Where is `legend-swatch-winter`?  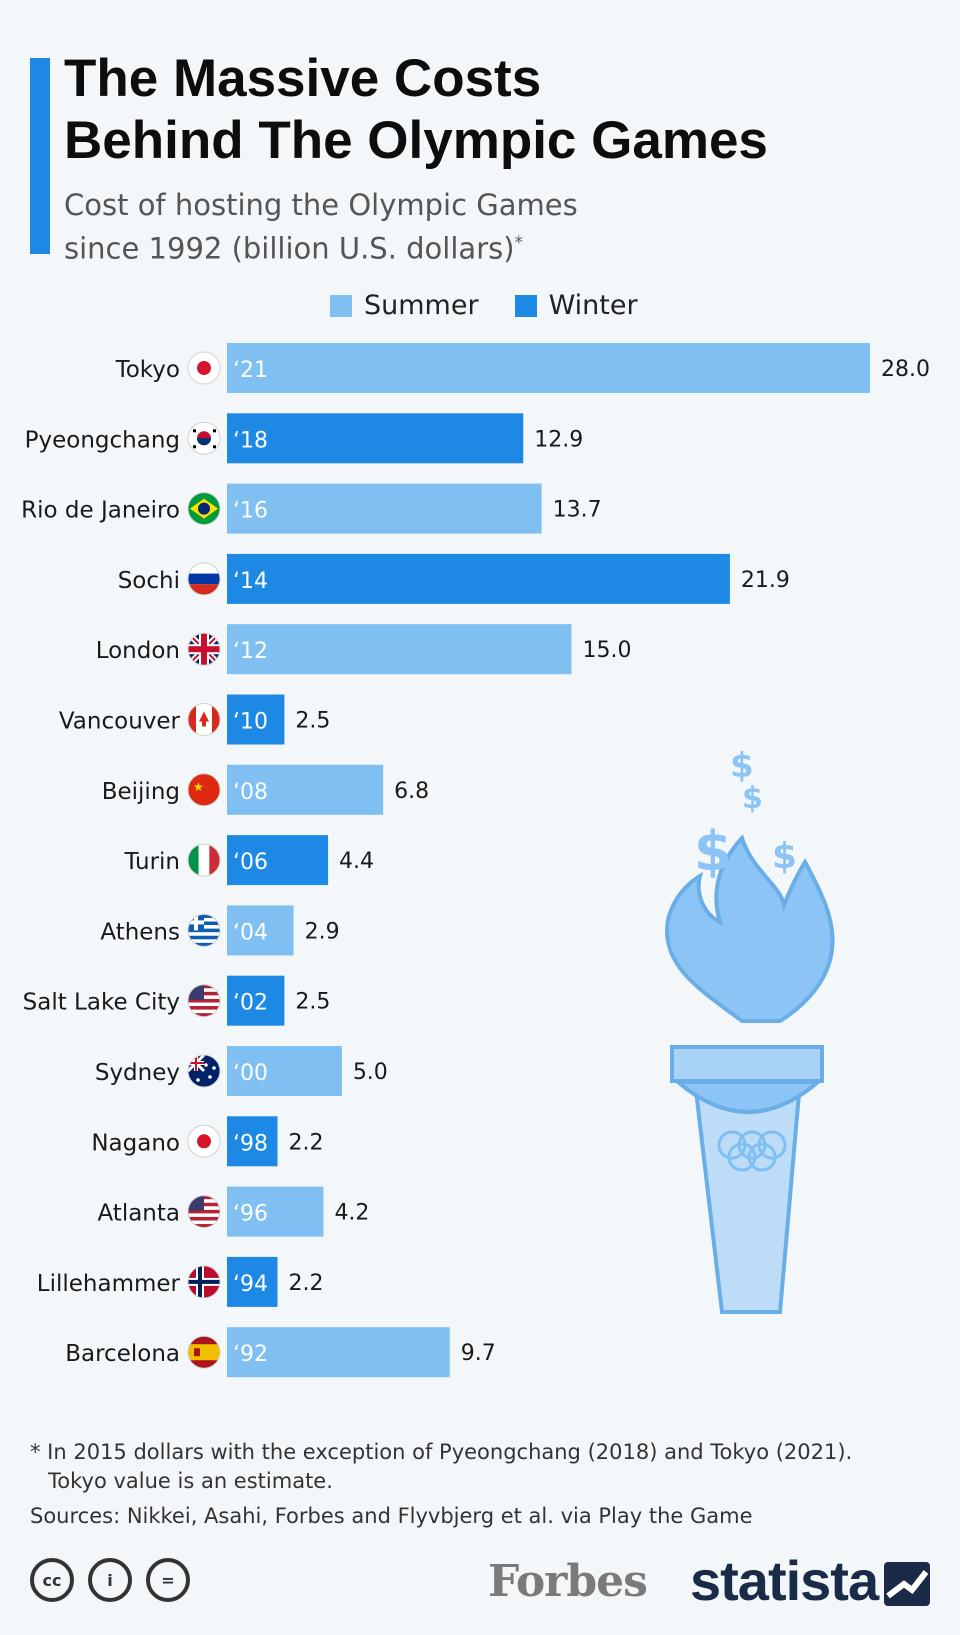
legend-swatch-winter is located at coordinates (525, 305).